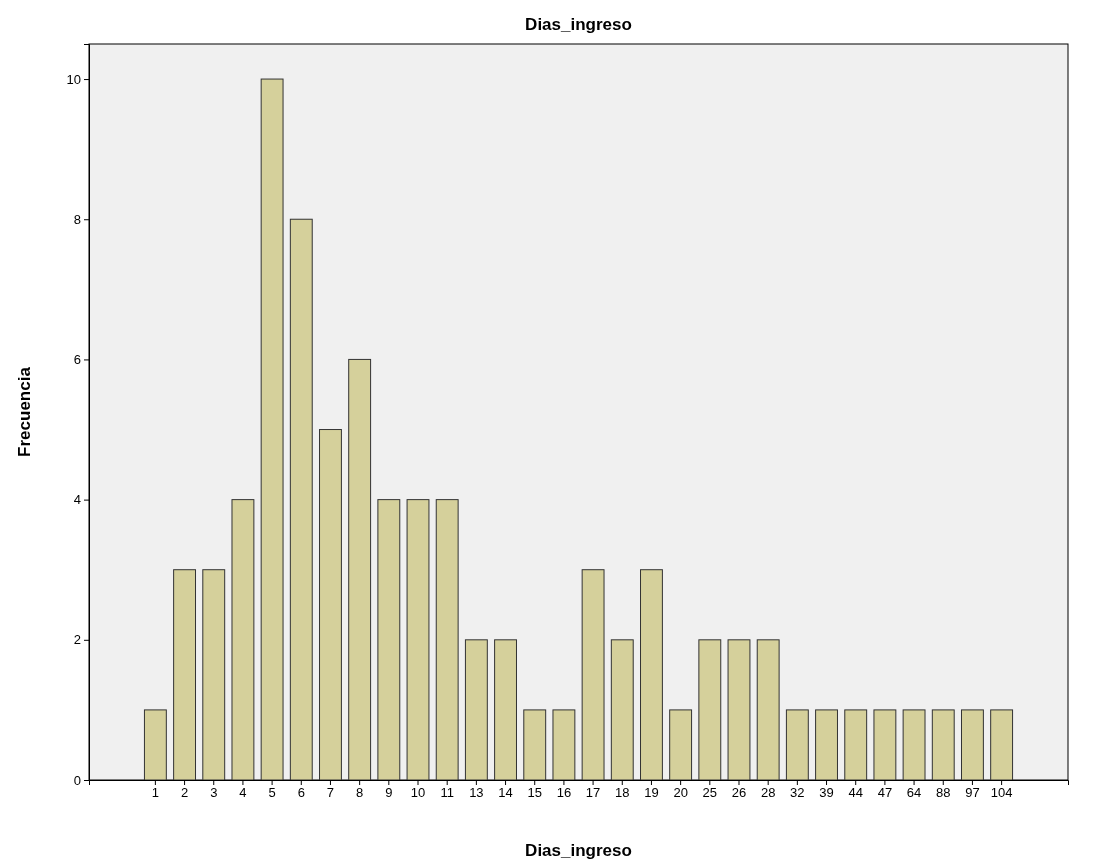 The width and height of the screenshot is (1099, 865). I want to click on x-tick-label: 32, so click(797, 793).